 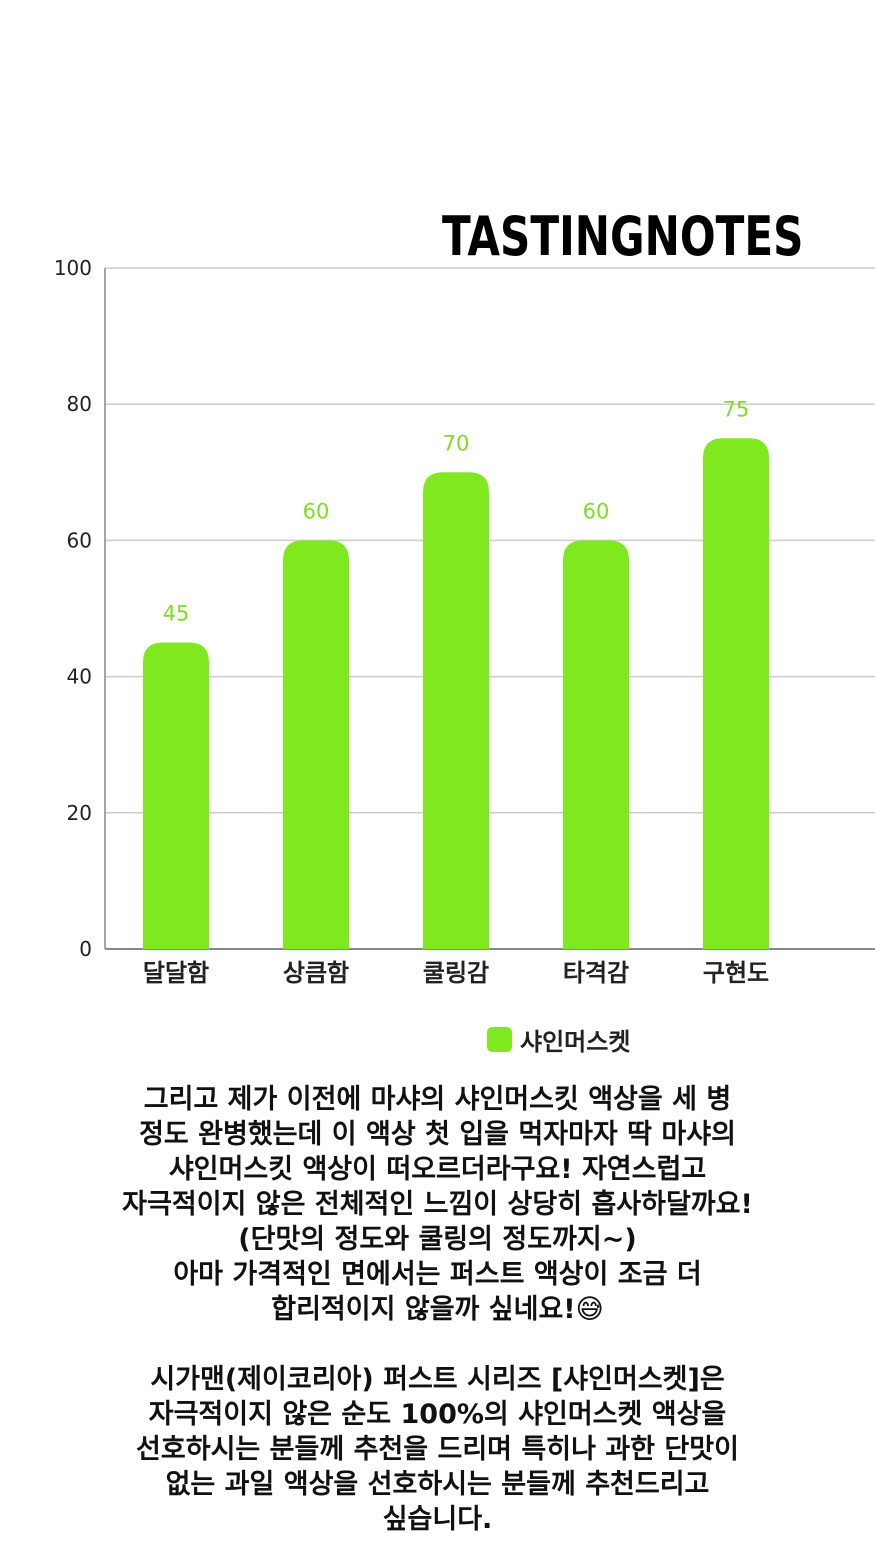 I want to click on y-tick-label: 40, so click(x=79, y=677).